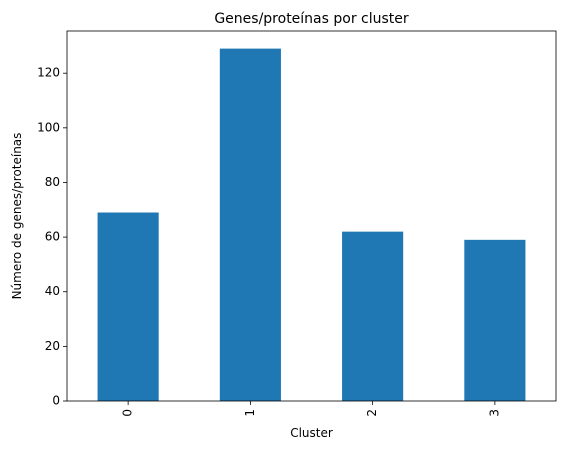  I want to click on x-axis: 0 1 2 3, so click(311, 409).